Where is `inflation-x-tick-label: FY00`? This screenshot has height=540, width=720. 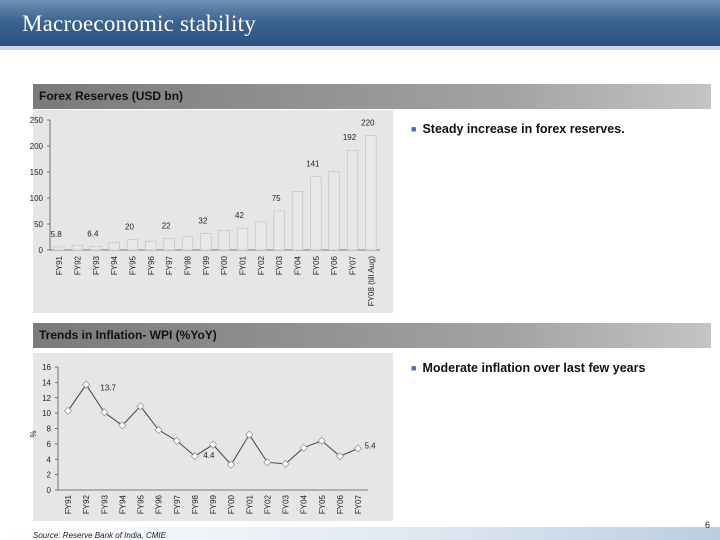 inflation-x-tick-label: FY00 is located at coordinates (231, 504).